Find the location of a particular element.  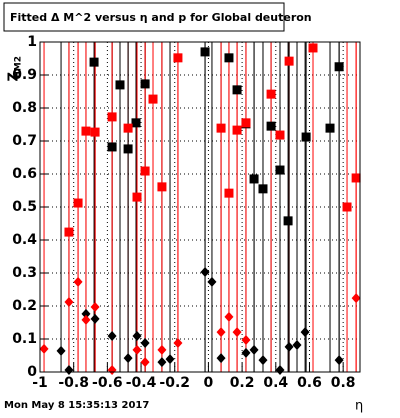

x-axis-label: η is located at coordinates (359, 406).